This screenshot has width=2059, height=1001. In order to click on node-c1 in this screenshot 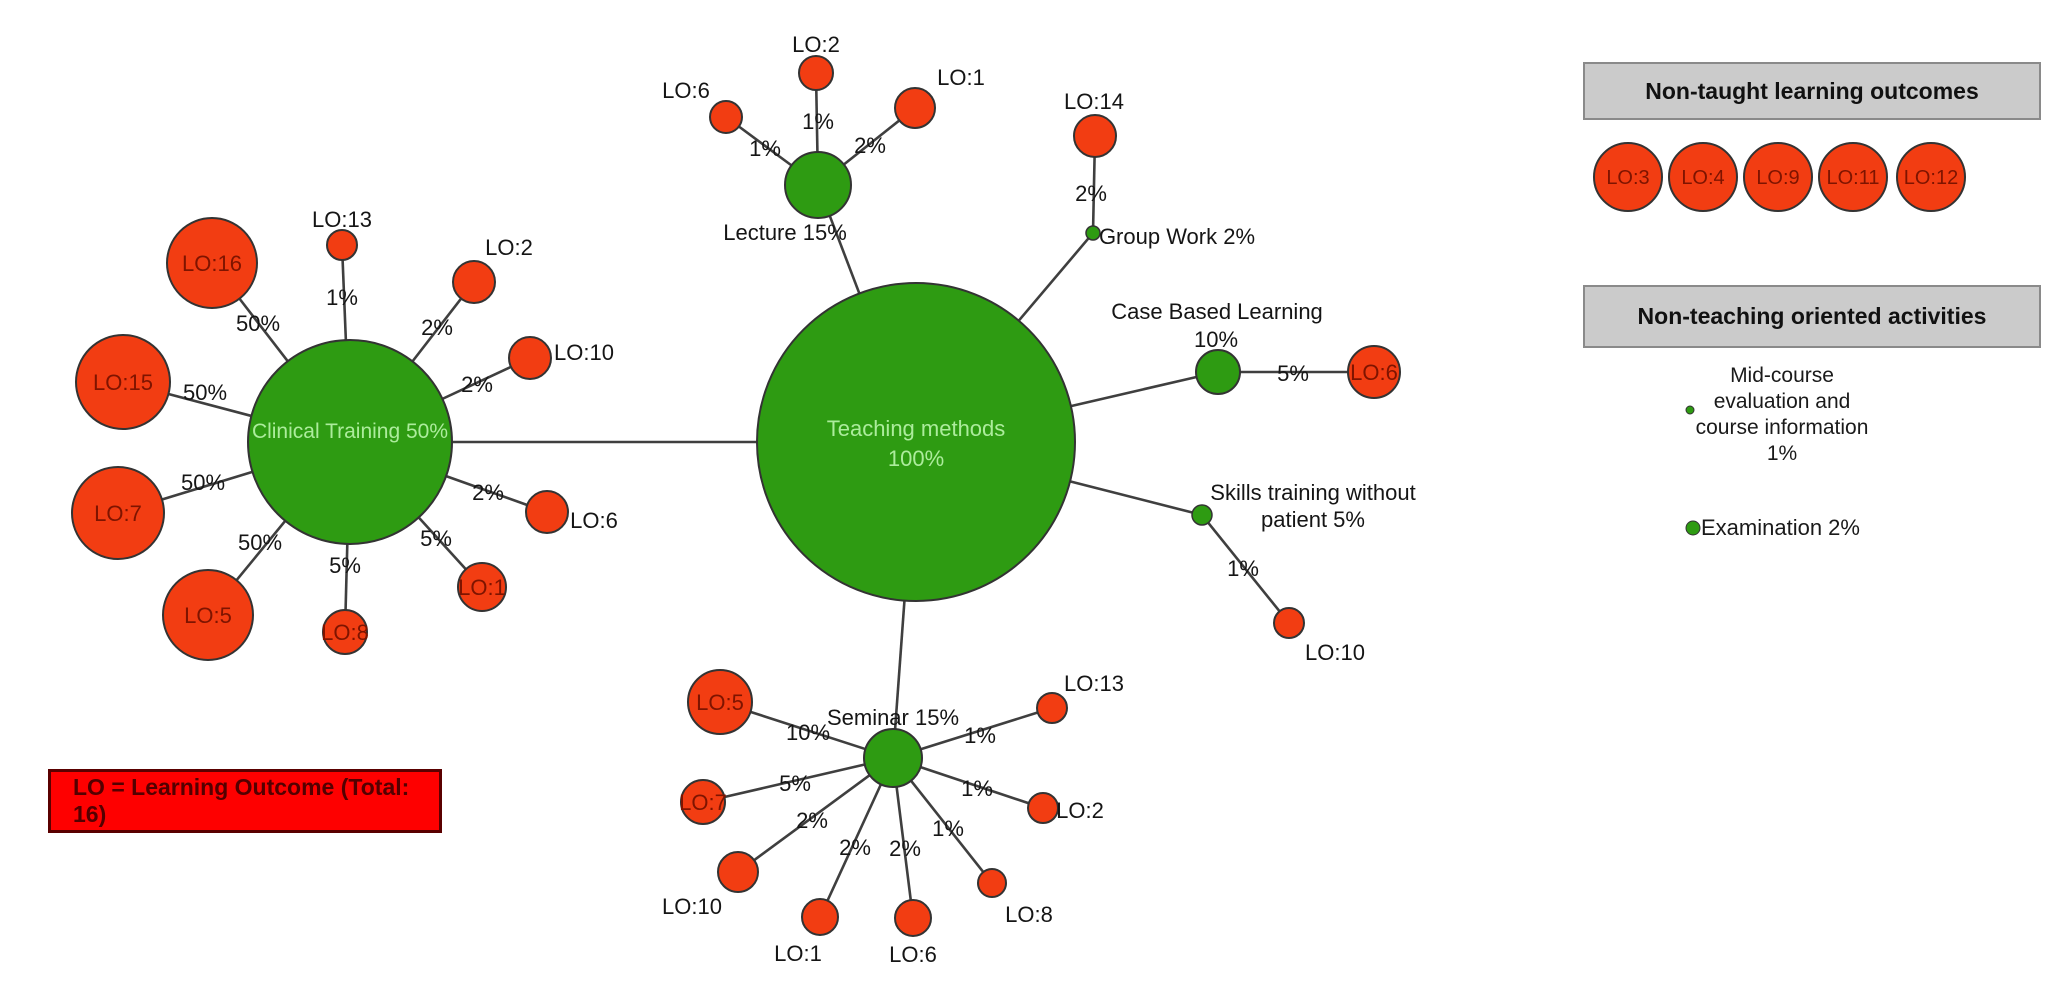, I will do `click(482, 587)`.